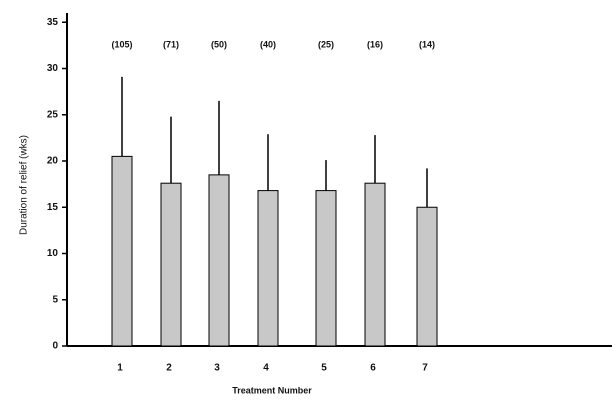 The height and width of the screenshot is (405, 616). What do you see at coordinates (53, 114) in the screenshot?
I see `y-tick-label: 25` at bounding box center [53, 114].